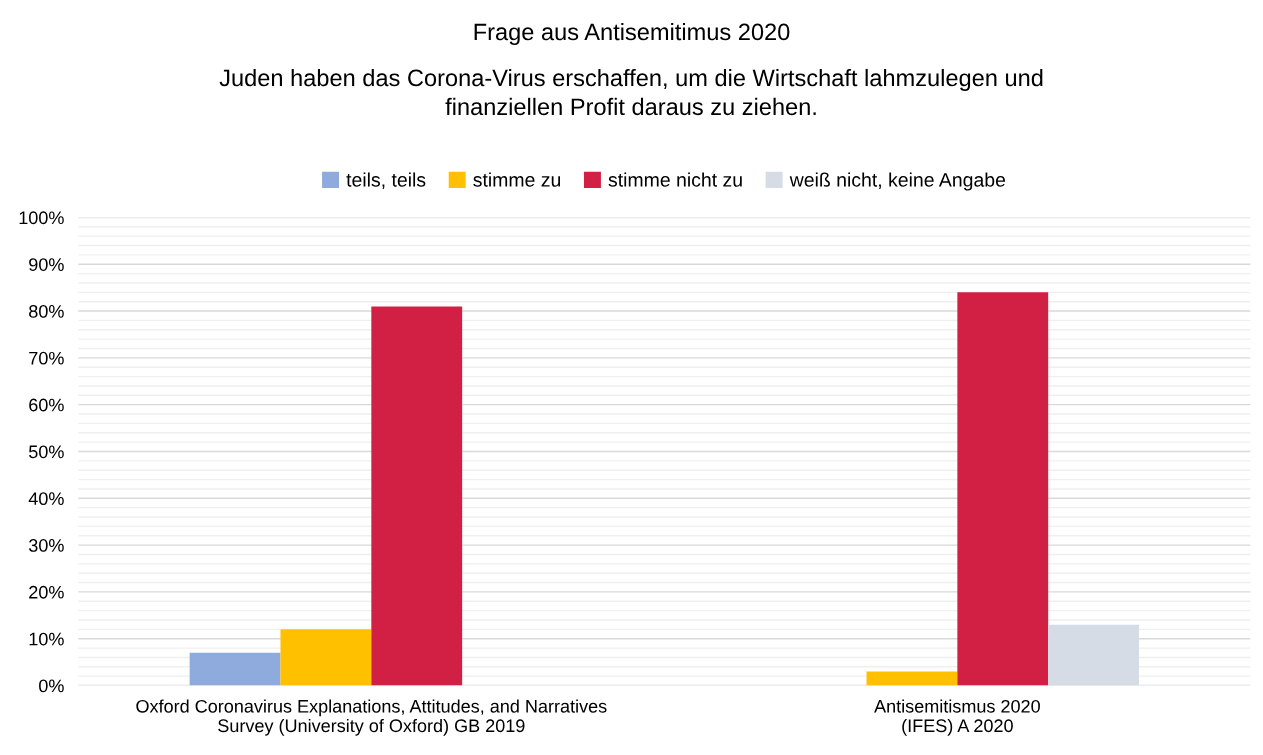 This screenshot has width=1263, height=755. I want to click on x-tick-label: Oxford Coronavirus Explanations, Attitudes, and Narratives Survey (University of Oxford) GB 2019, so click(371, 717).